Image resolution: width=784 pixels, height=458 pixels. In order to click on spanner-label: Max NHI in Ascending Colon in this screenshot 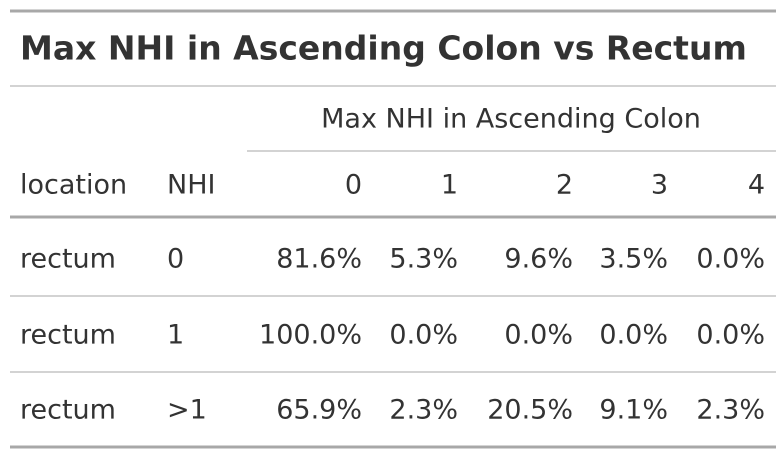, I will do `click(511, 119)`.